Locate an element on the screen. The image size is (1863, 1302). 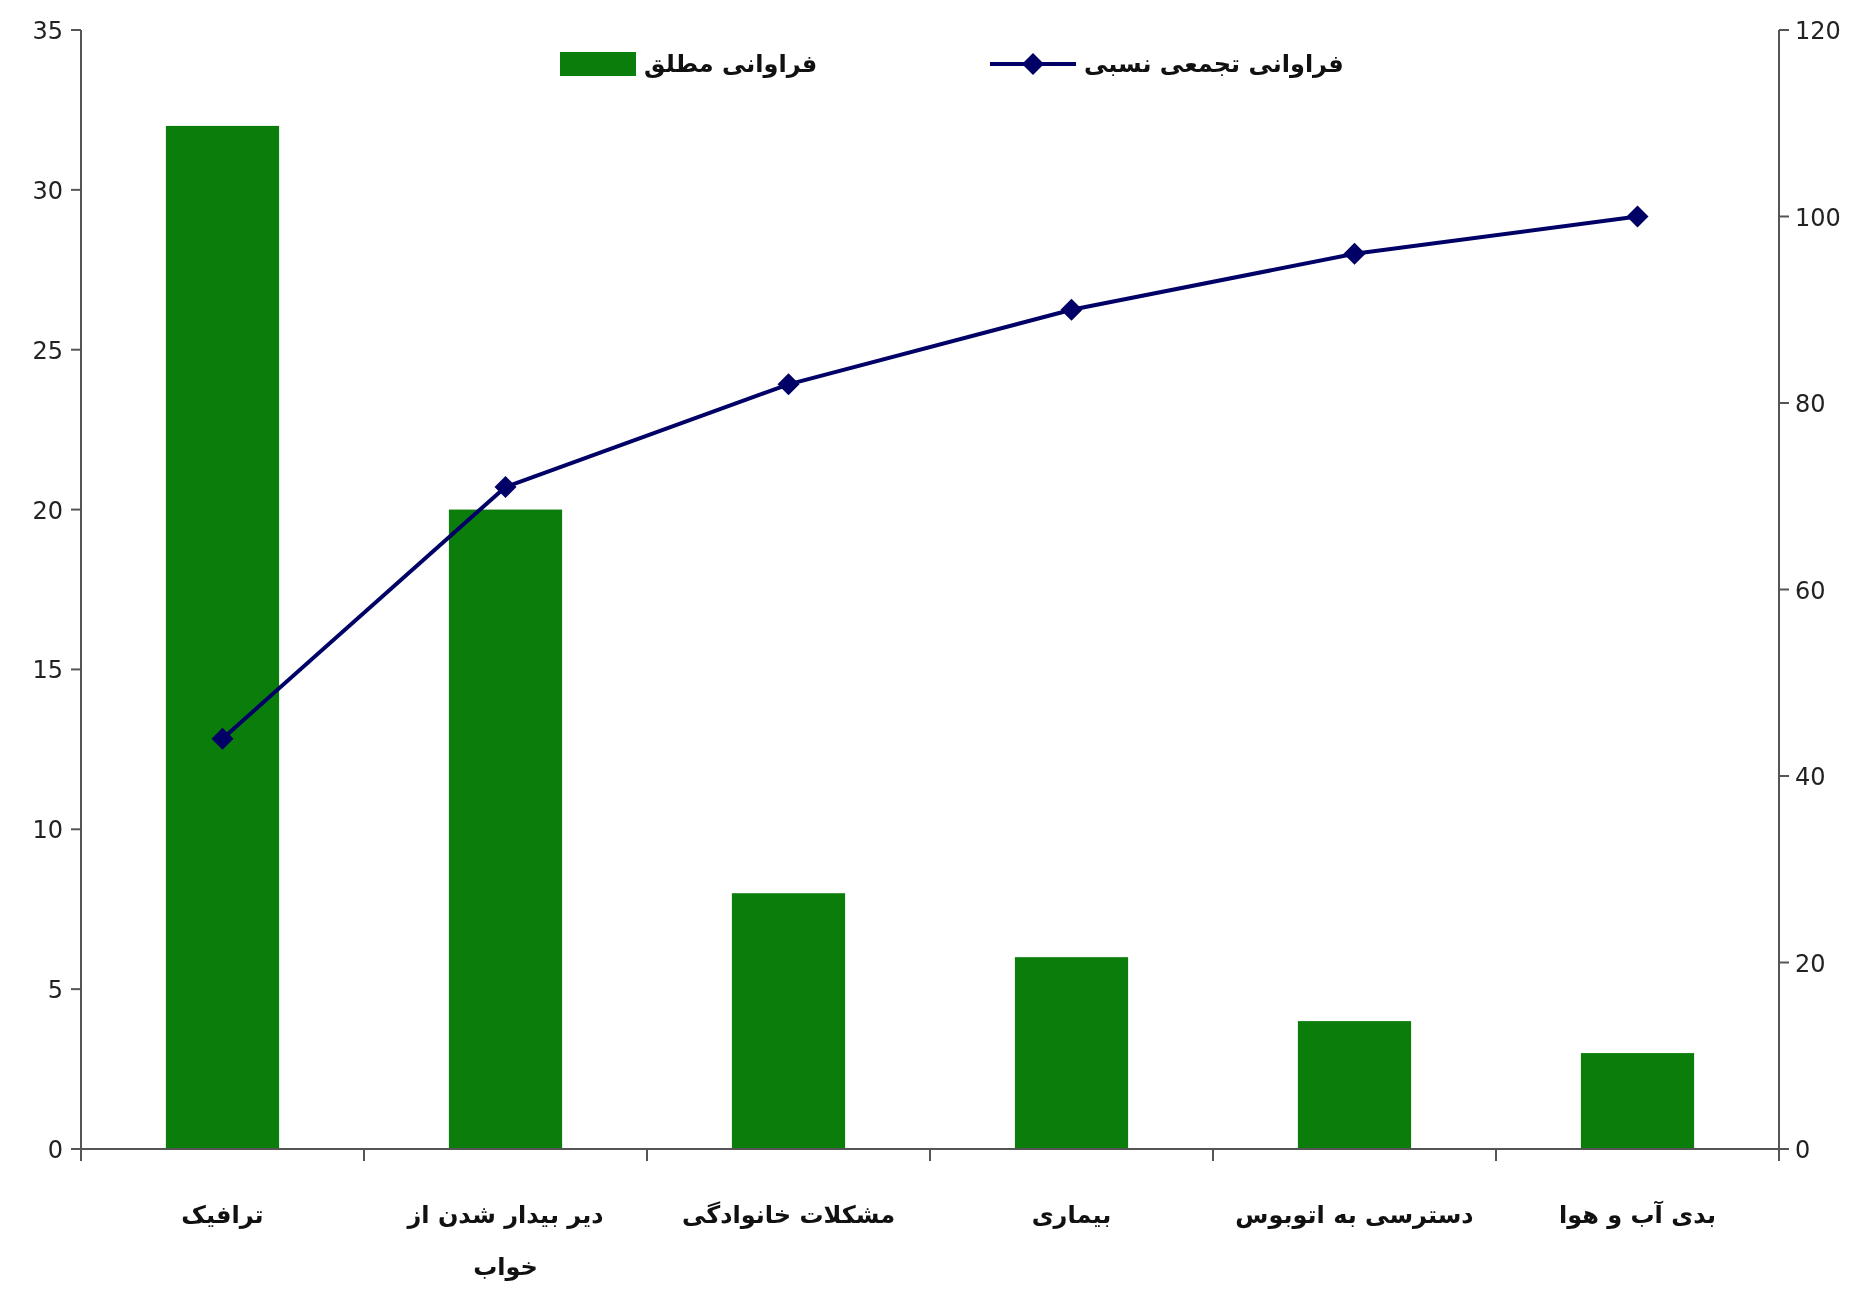
y2-tick-label: 40 is located at coordinates (1810, 777).